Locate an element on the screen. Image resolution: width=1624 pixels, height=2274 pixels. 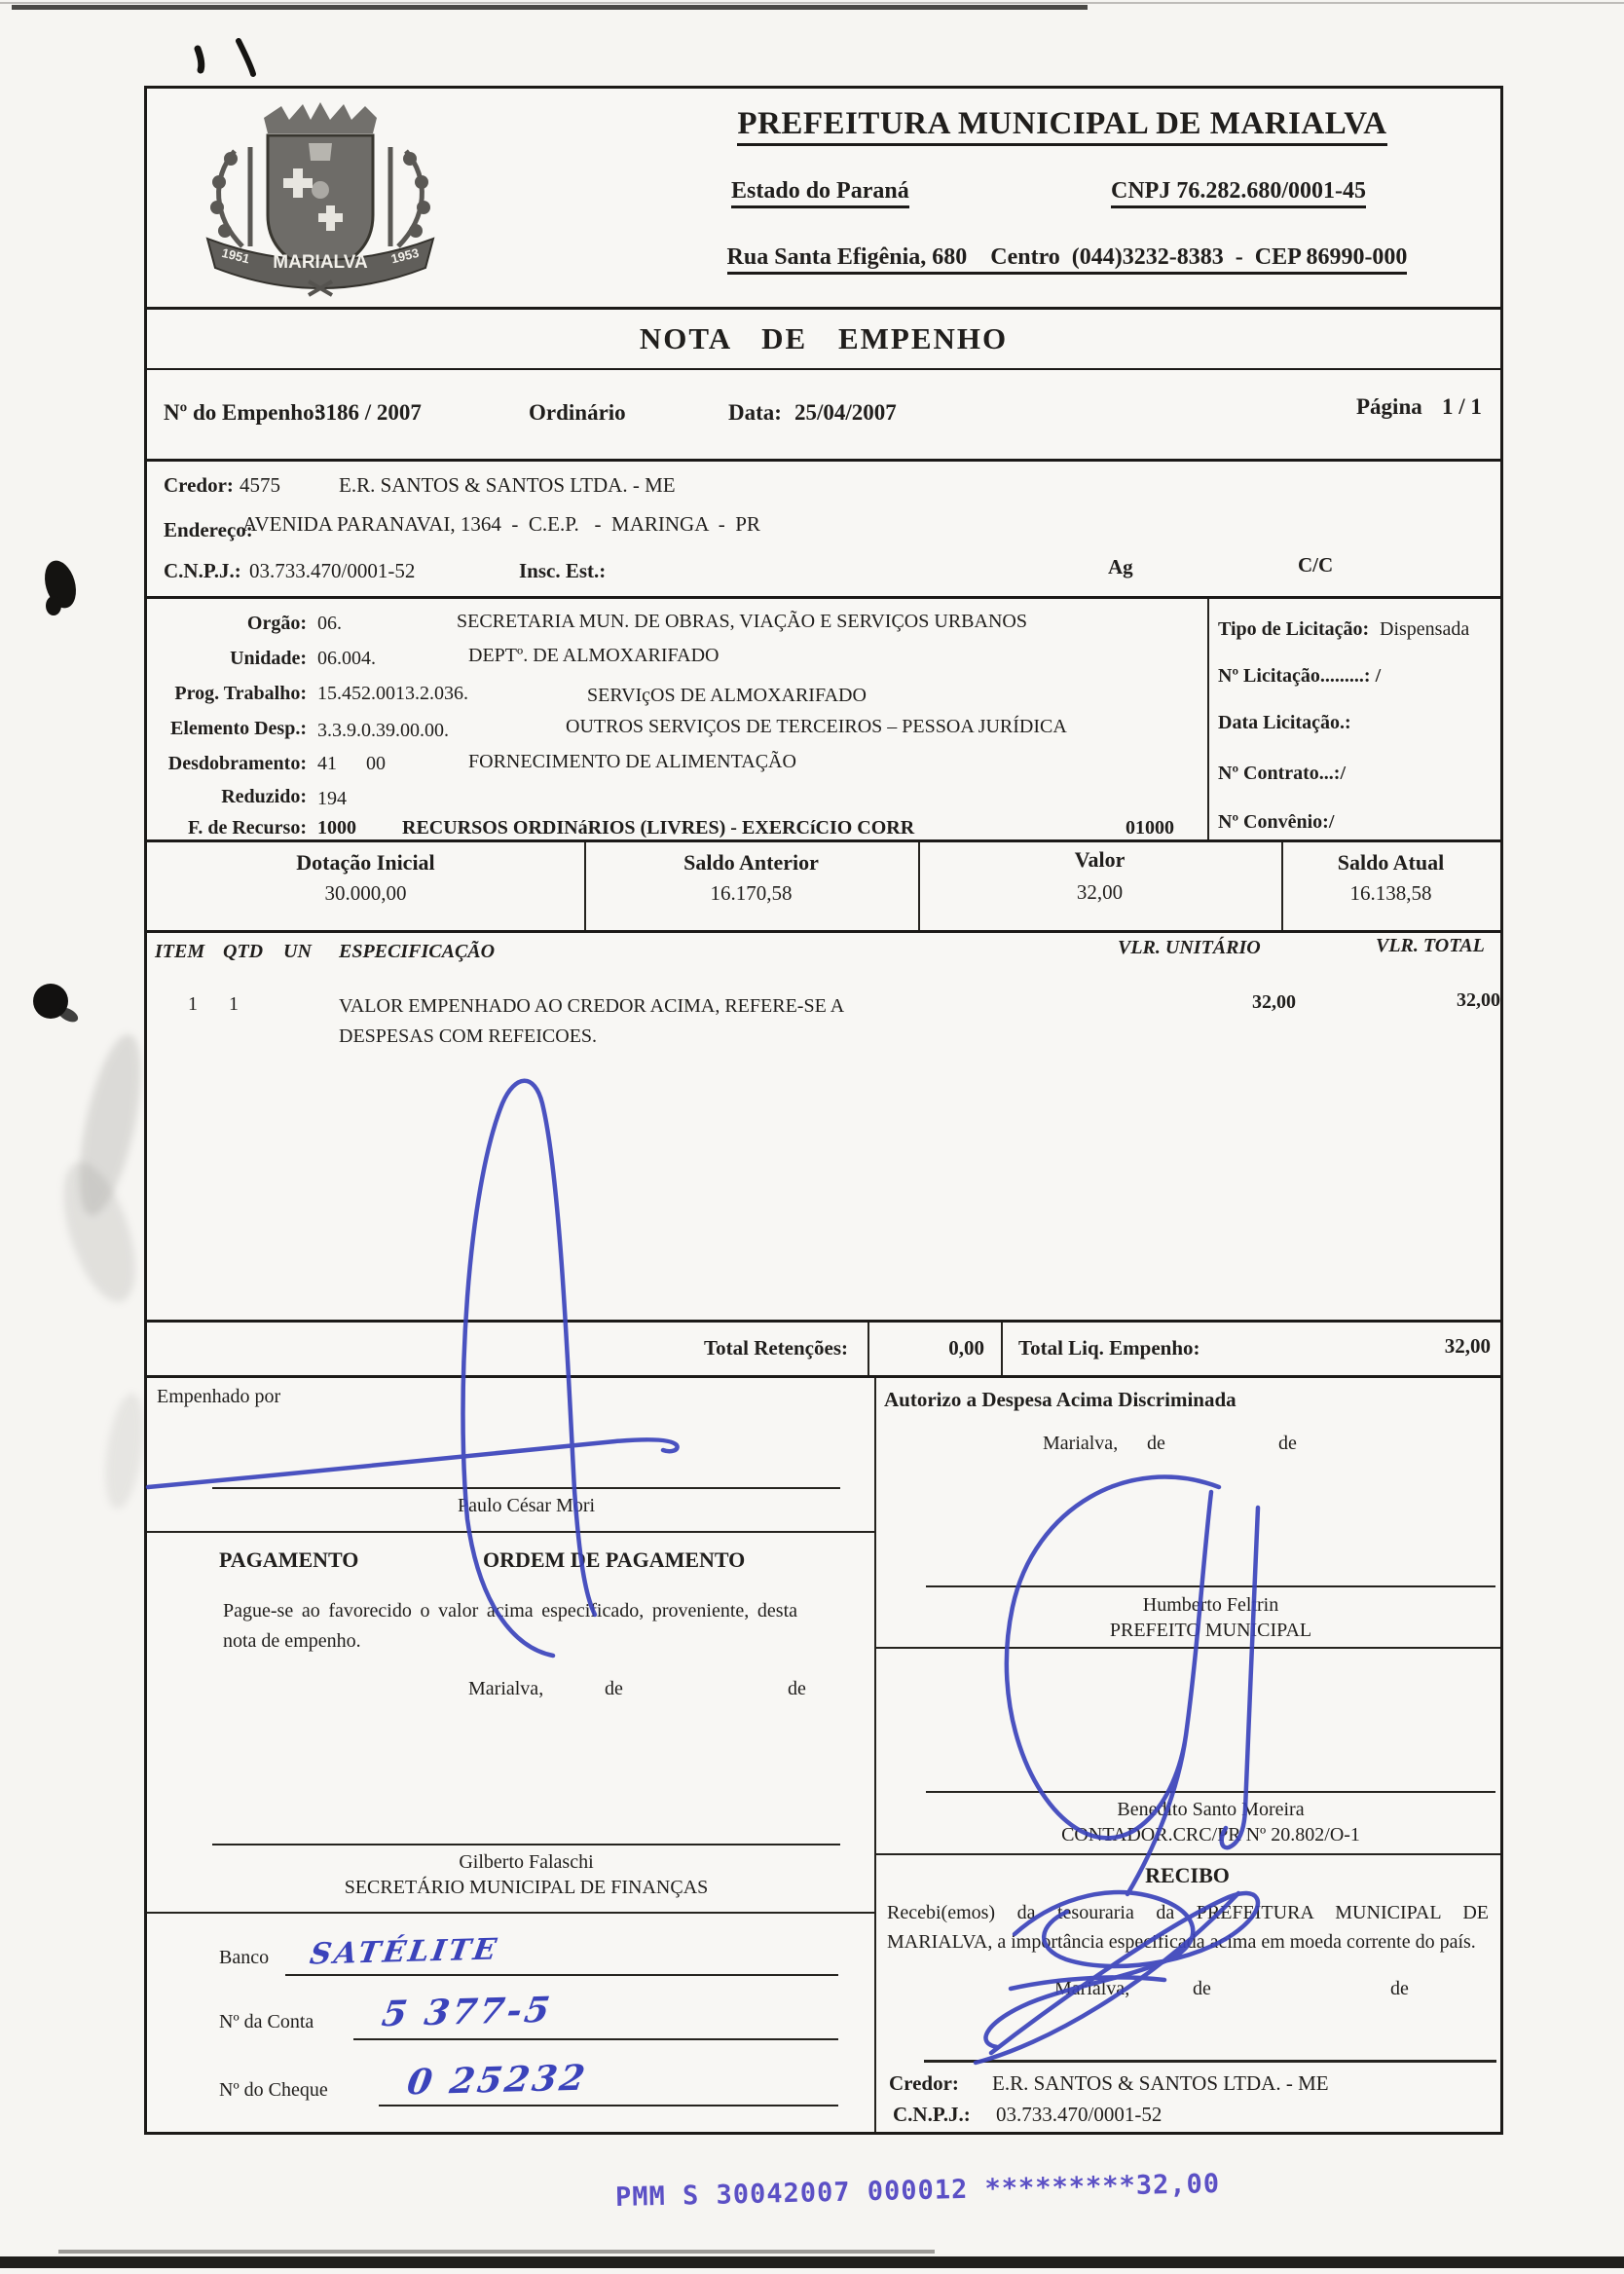
autorizo-title: Autorizo a Despesa Acima Discriminada is located at coordinates (1060, 1399).